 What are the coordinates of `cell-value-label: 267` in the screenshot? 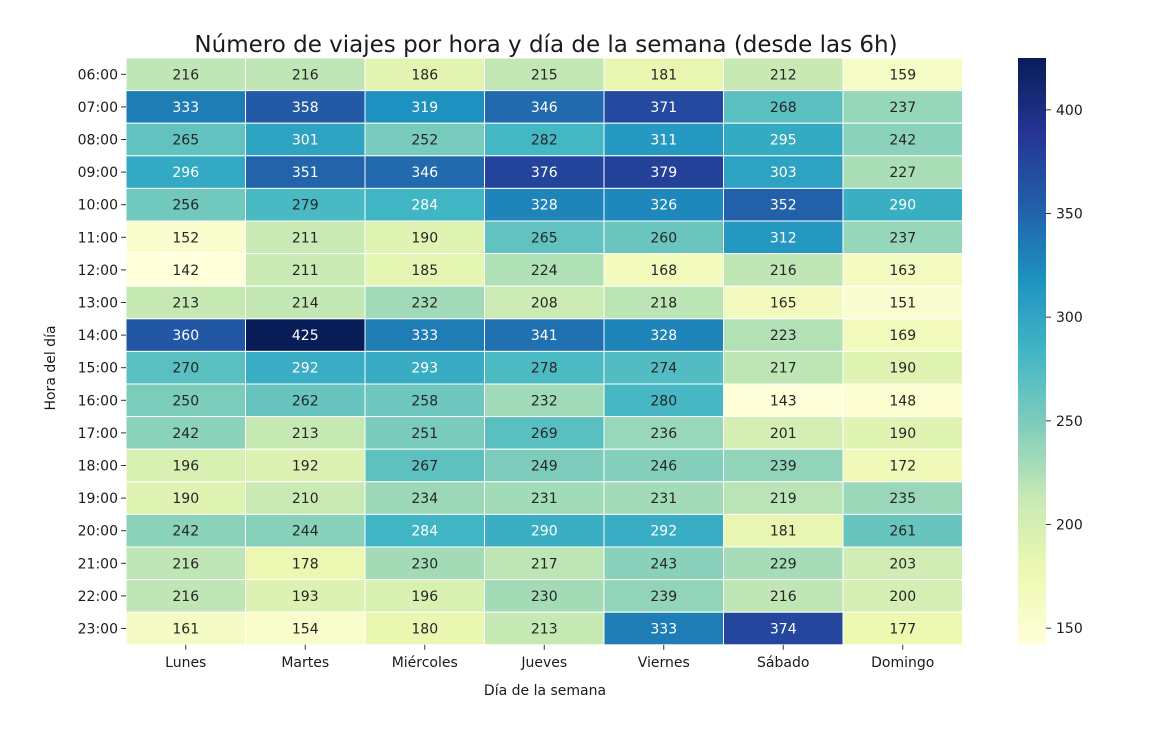 It's located at (424, 467).